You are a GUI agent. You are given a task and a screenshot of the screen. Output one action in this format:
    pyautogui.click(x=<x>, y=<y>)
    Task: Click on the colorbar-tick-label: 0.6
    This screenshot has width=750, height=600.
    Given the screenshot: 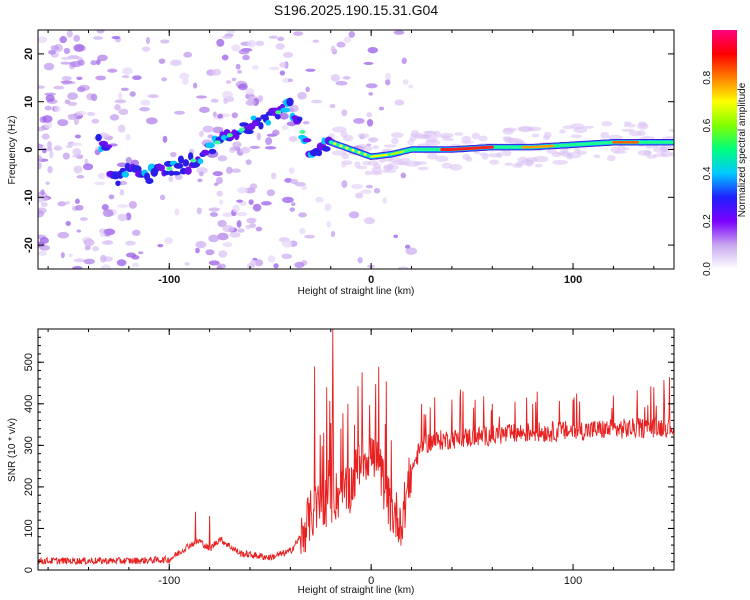 What is the action you would take?
    pyautogui.click(x=707, y=125)
    